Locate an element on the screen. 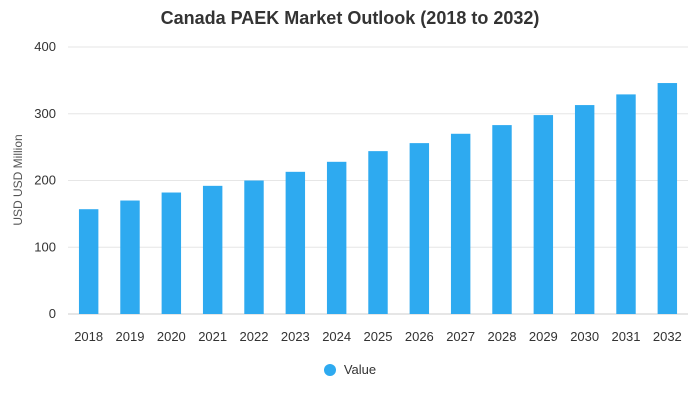  bar-2021 is located at coordinates (212, 249).